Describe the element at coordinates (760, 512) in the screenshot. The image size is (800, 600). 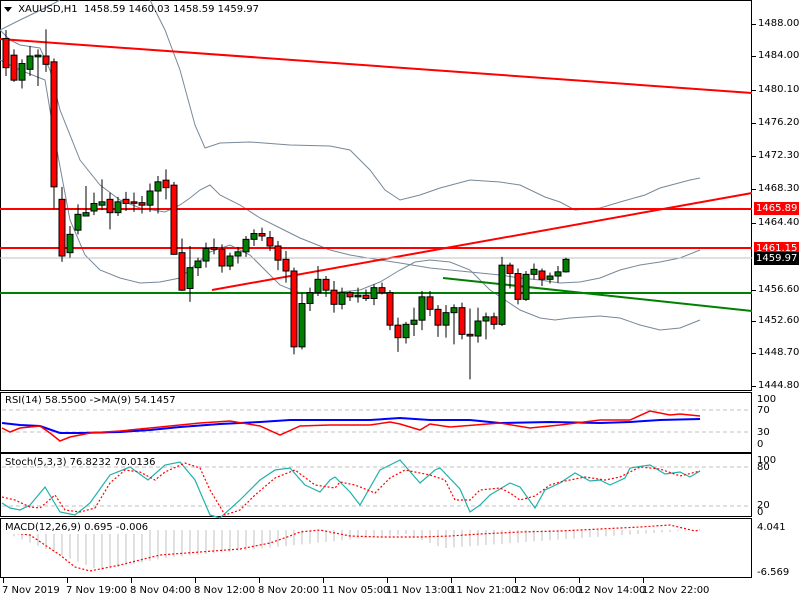
I see `stoch-level: 0` at that location.